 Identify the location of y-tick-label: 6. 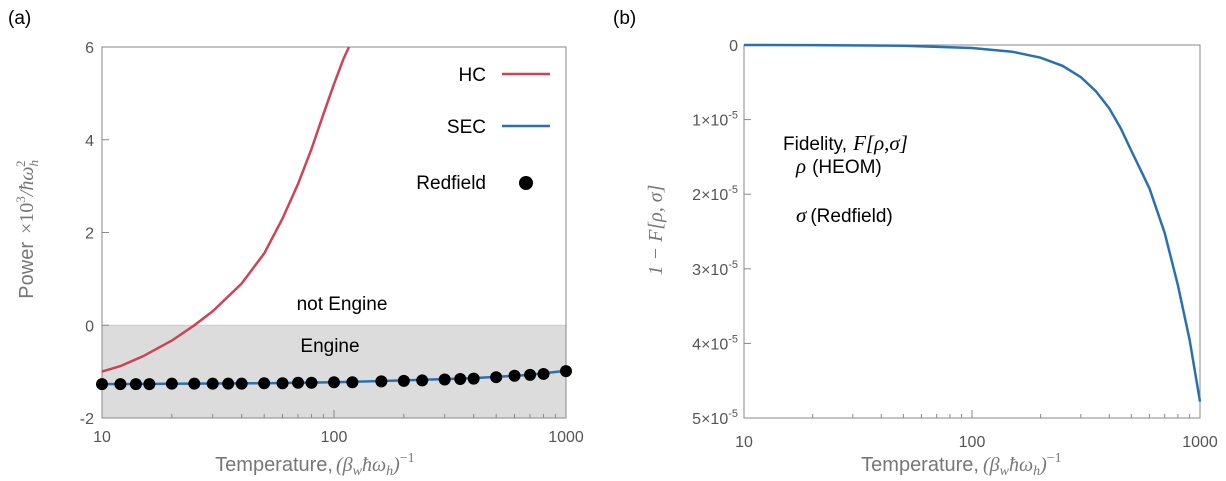
(89, 48).